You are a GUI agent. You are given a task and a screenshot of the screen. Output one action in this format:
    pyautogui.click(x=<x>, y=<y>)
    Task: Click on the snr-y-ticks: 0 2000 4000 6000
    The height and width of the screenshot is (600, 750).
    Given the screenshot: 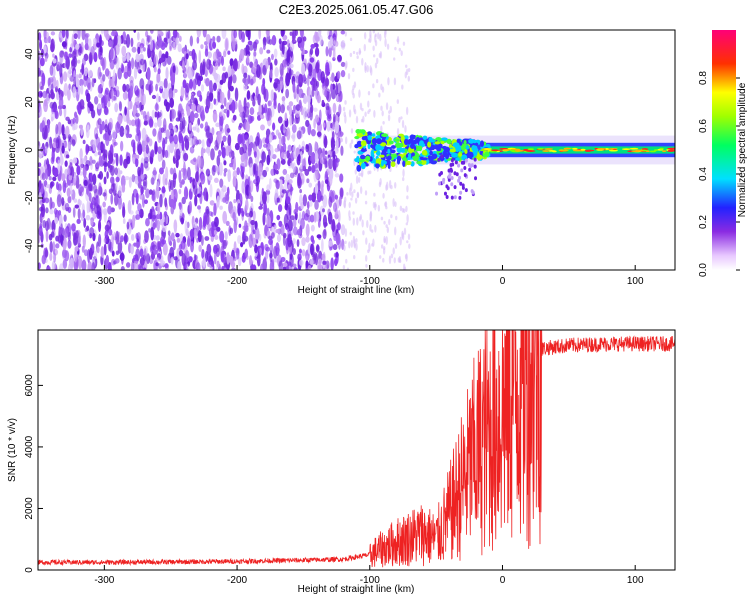 What is the action you would take?
    pyautogui.click(x=33, y=473)
    